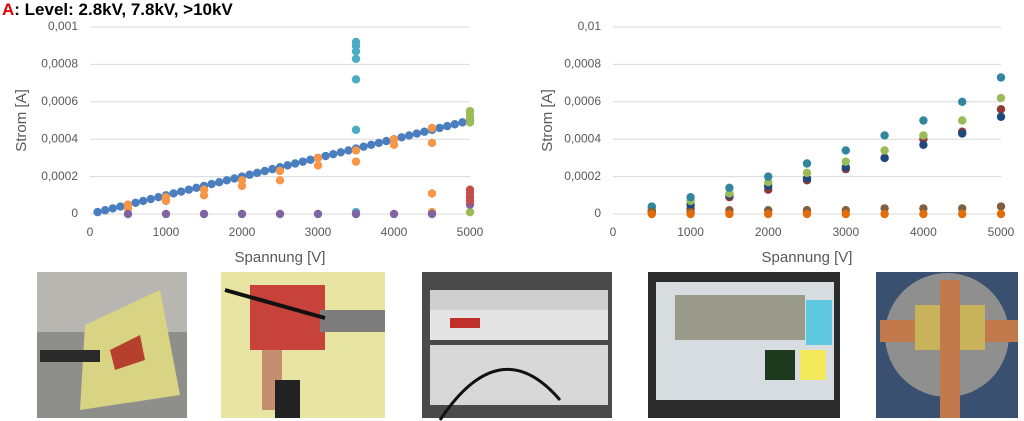 Image resolution: width=1024 pixels, height=421 pixels. What do you see at coordinates (690, 232) in the screenshot?
I see `x-tick-label: 1000` at bounding box center [690, 232].